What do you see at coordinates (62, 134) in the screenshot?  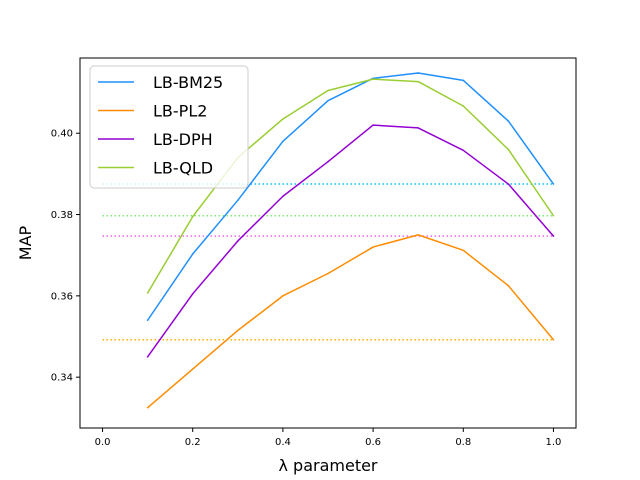 I see `y-tick-label: 0.40` at bounding box center [62, 134].